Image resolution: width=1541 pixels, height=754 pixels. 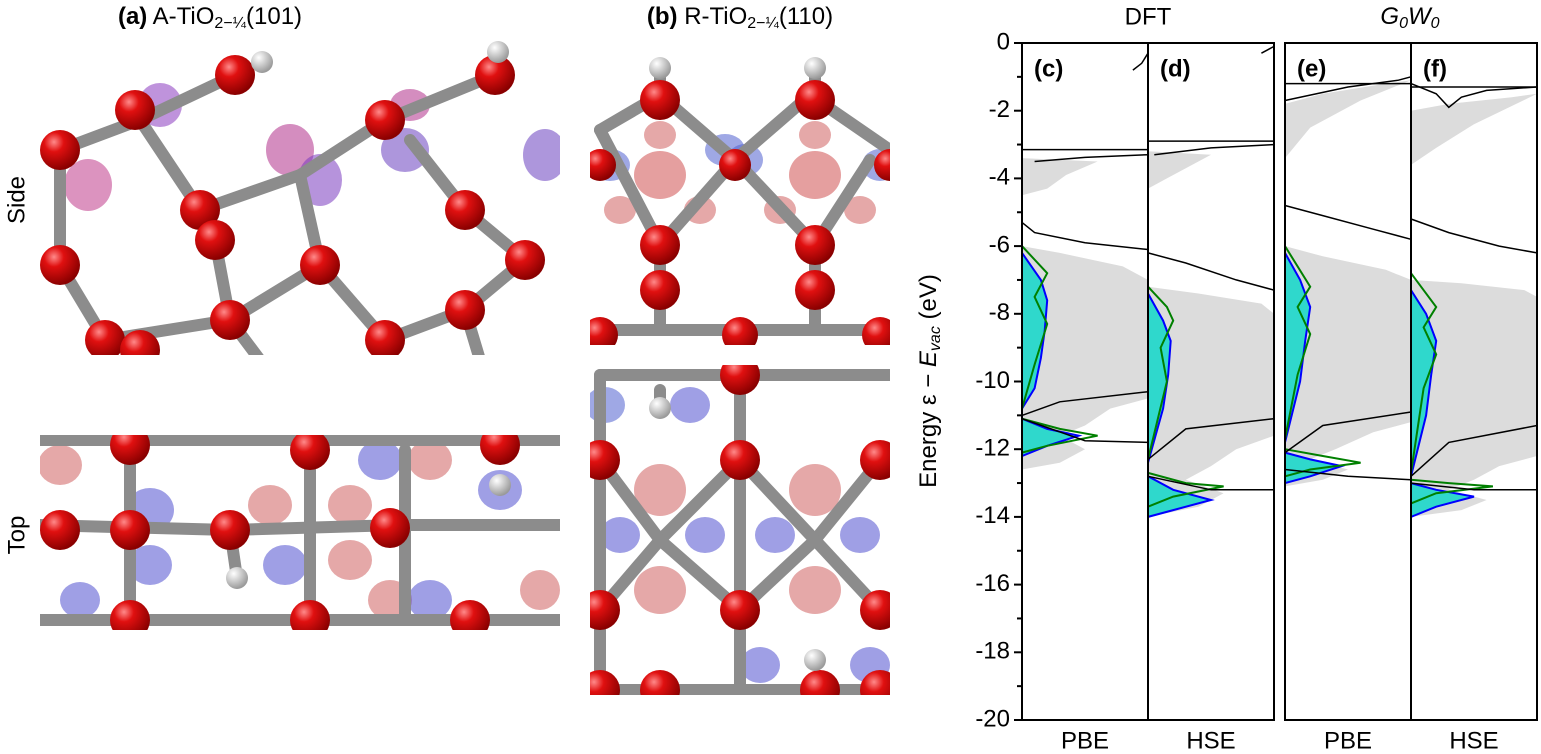 I want to click on panel-label: (c), so click(x=1048, y=68).